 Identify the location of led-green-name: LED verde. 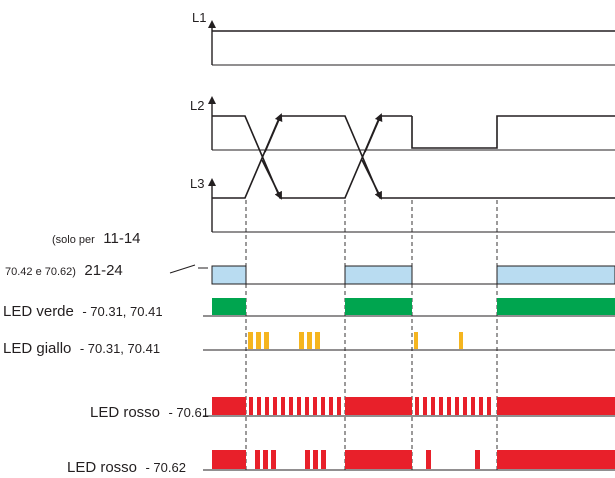
(38, 311).